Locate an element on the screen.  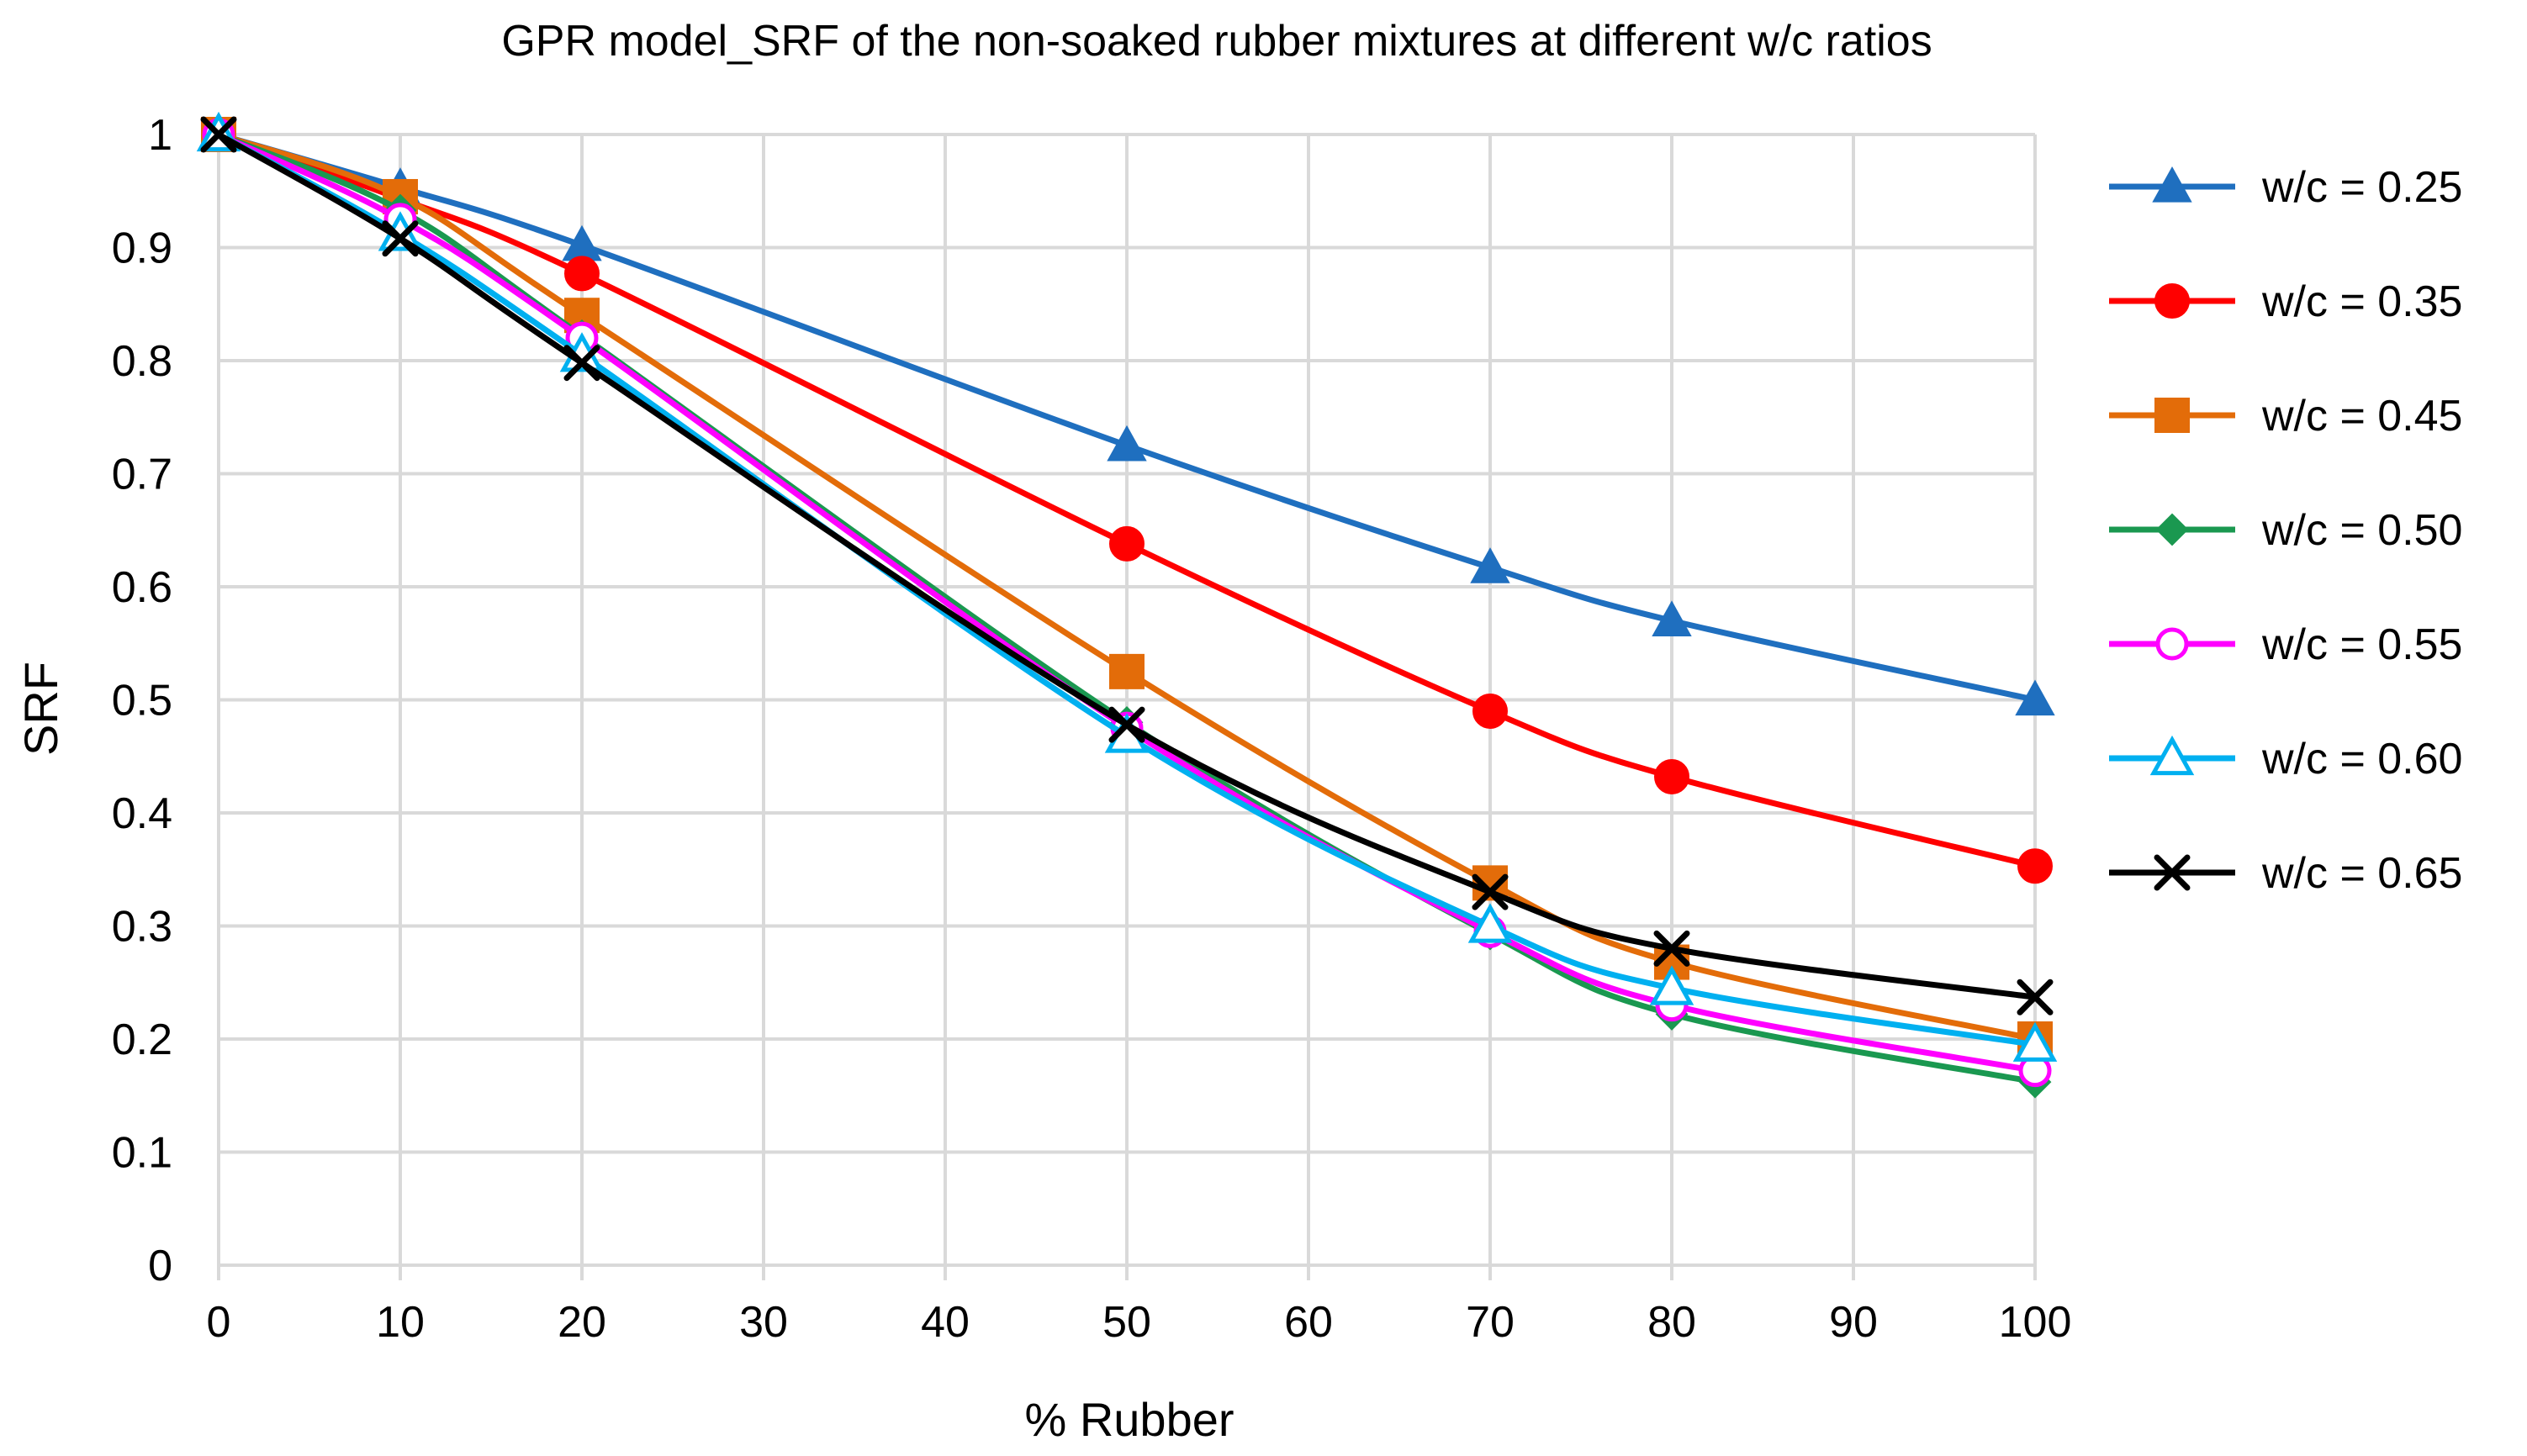
legend-item: w/c = 0.25 is located at coordinates (2285, 187).